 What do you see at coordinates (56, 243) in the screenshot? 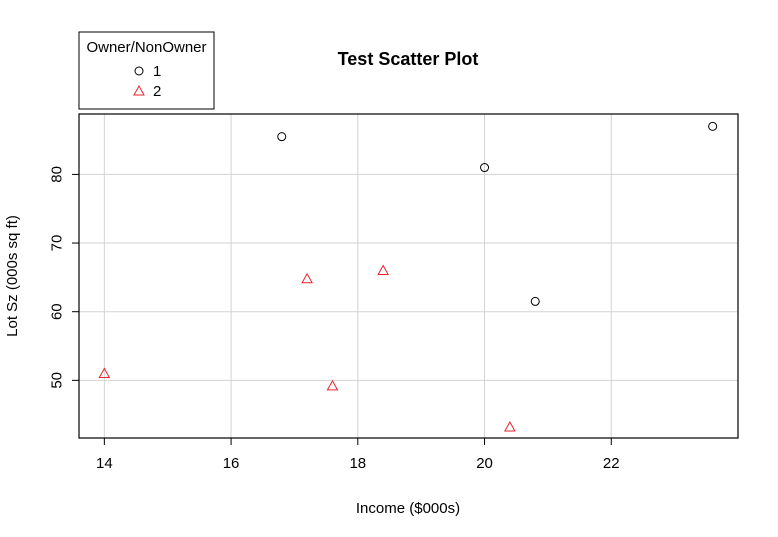
I see `y-tick-label: 70` at bounding box center [56, 243].